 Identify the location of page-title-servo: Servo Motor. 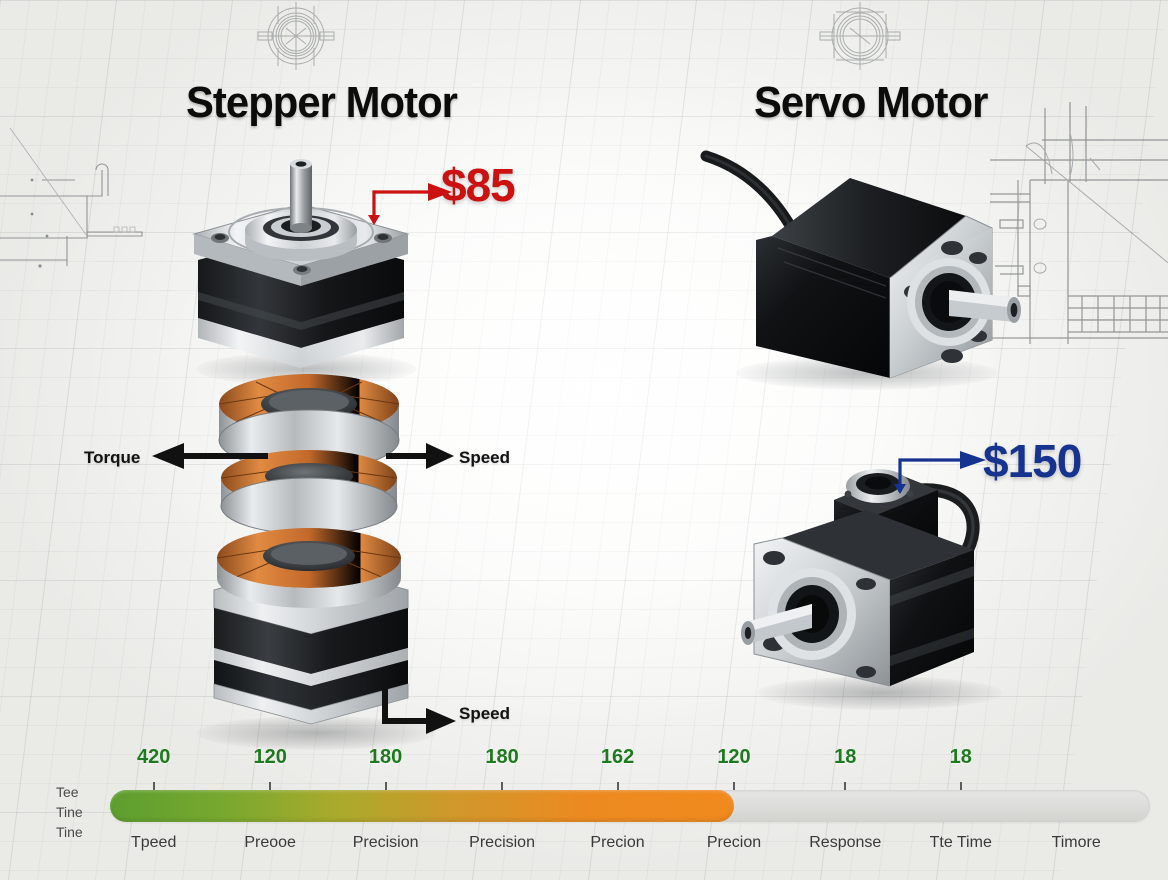
(871, 102).